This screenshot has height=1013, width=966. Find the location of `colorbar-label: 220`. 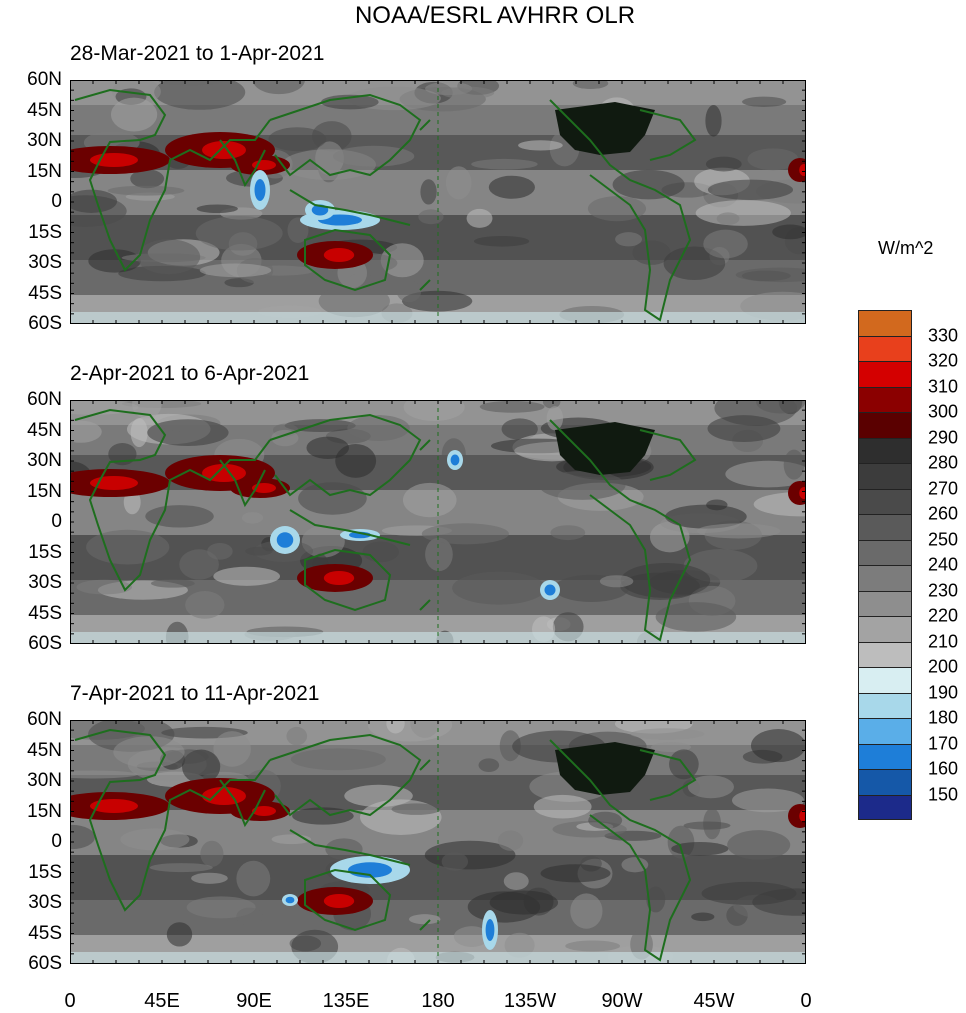

colorbar-label: 220 is located at coordinates (943, 615).